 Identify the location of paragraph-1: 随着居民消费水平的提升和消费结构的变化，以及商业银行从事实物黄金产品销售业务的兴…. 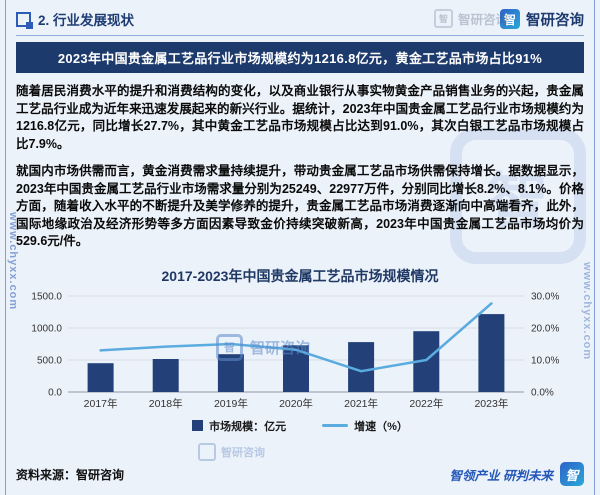
(300, 117).